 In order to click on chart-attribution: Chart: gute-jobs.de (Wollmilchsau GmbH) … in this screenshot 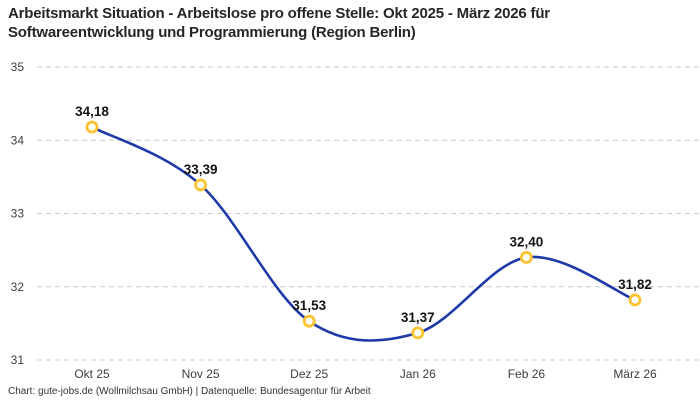, I will do `click(189, 391)`.